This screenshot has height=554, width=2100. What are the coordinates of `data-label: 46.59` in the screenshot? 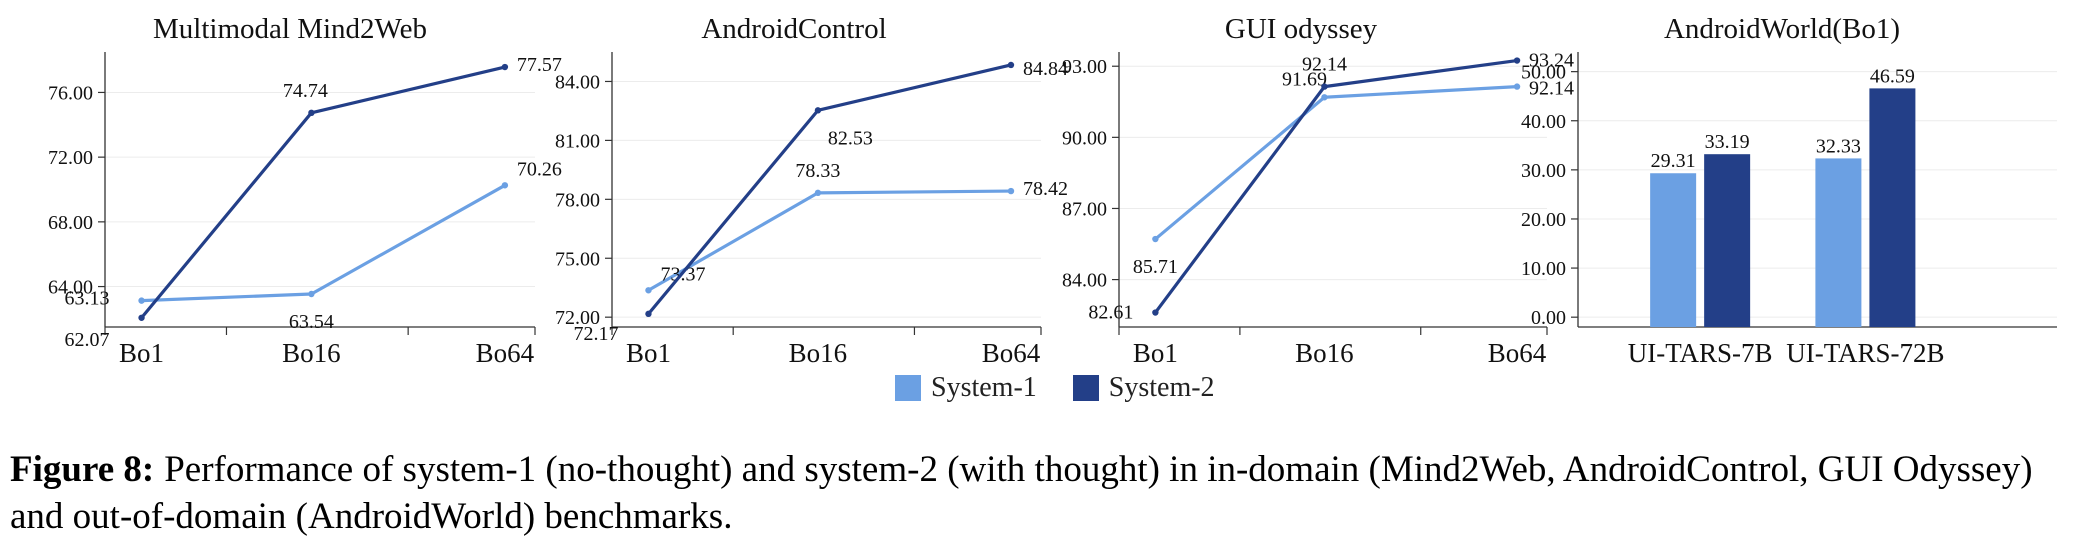 It's located at (1892, 76).